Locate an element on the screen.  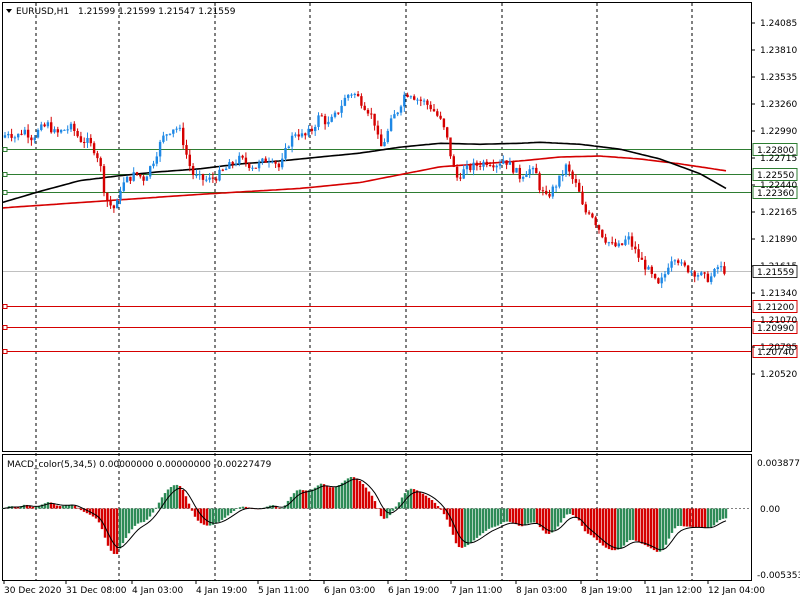
price-tick-label: 1.23535 is located at coordinates (778, 78).